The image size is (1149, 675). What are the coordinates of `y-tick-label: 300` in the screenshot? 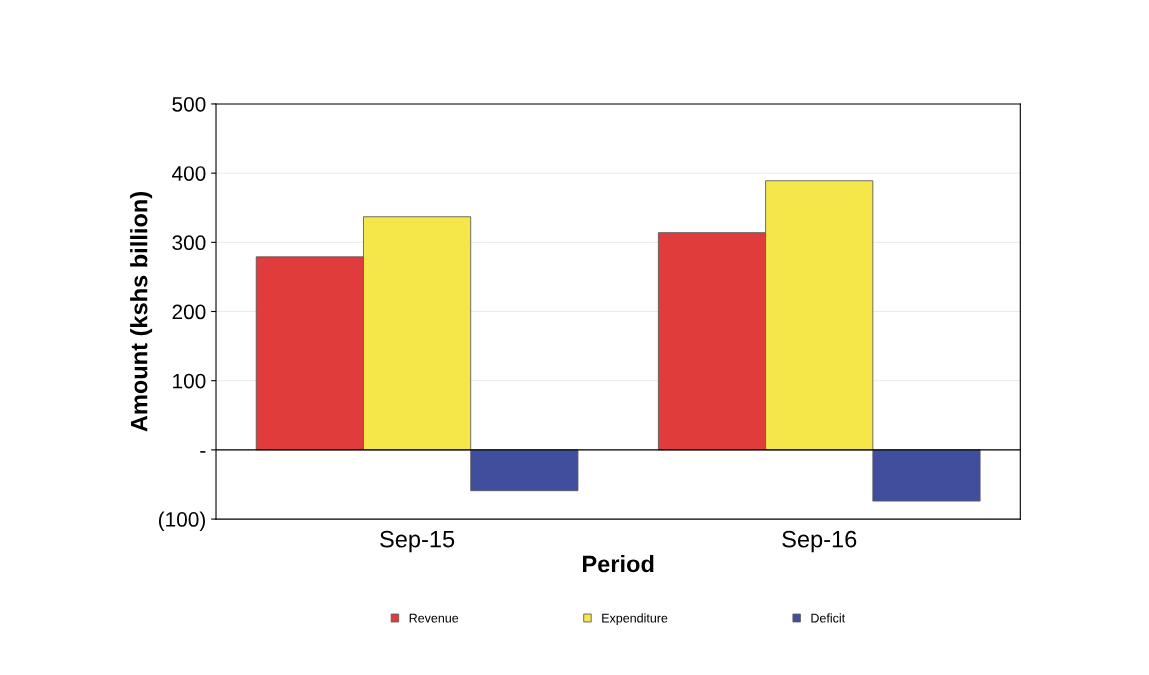 It's located at (189, 243).